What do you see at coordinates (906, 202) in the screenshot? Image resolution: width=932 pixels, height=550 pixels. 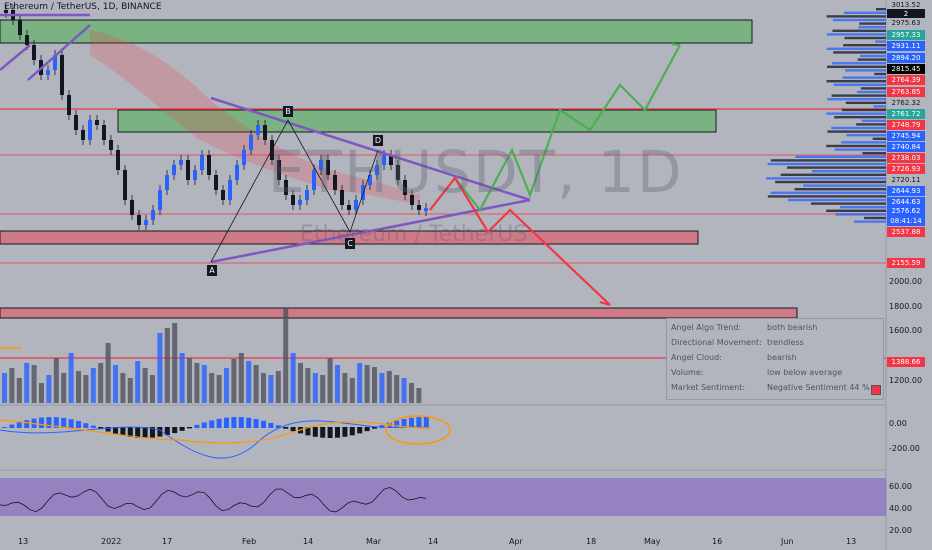 I see `price-label: 2644.63` at bounding box center [906, 202].